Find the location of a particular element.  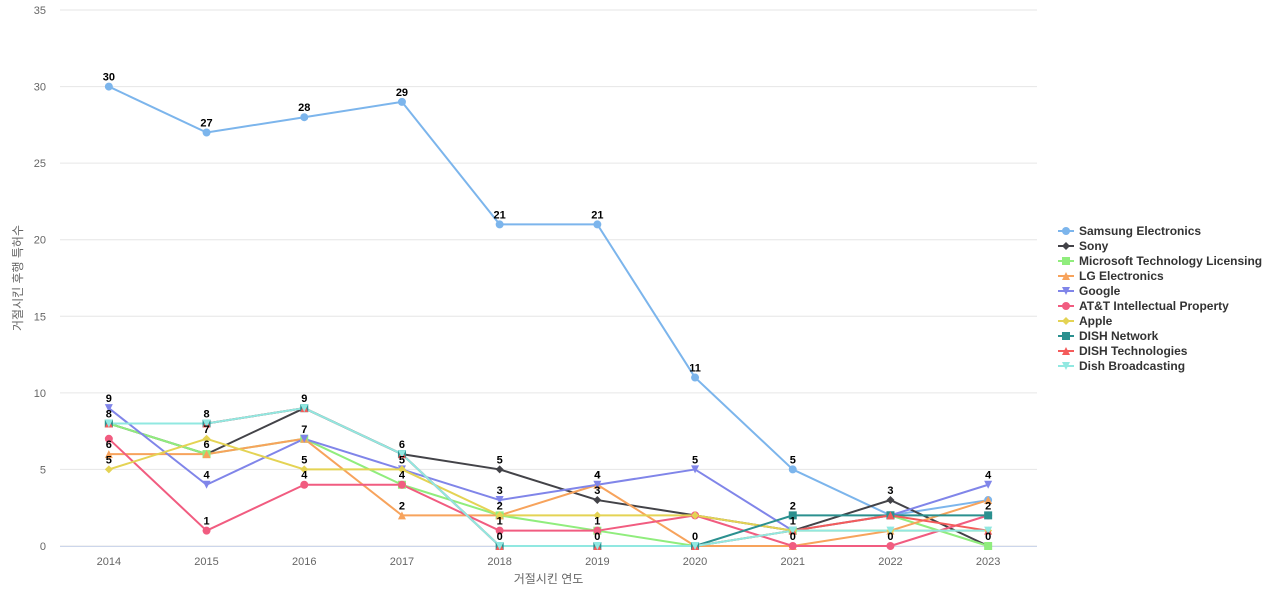

legend-item-apple: Apple is located at coordinates (1085, 321).